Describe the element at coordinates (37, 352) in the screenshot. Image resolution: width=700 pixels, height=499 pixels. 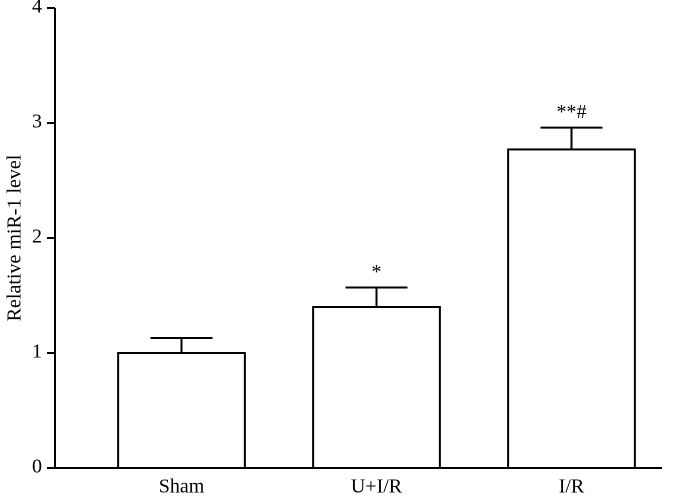
I see `y-tick-label: 1` at that location.